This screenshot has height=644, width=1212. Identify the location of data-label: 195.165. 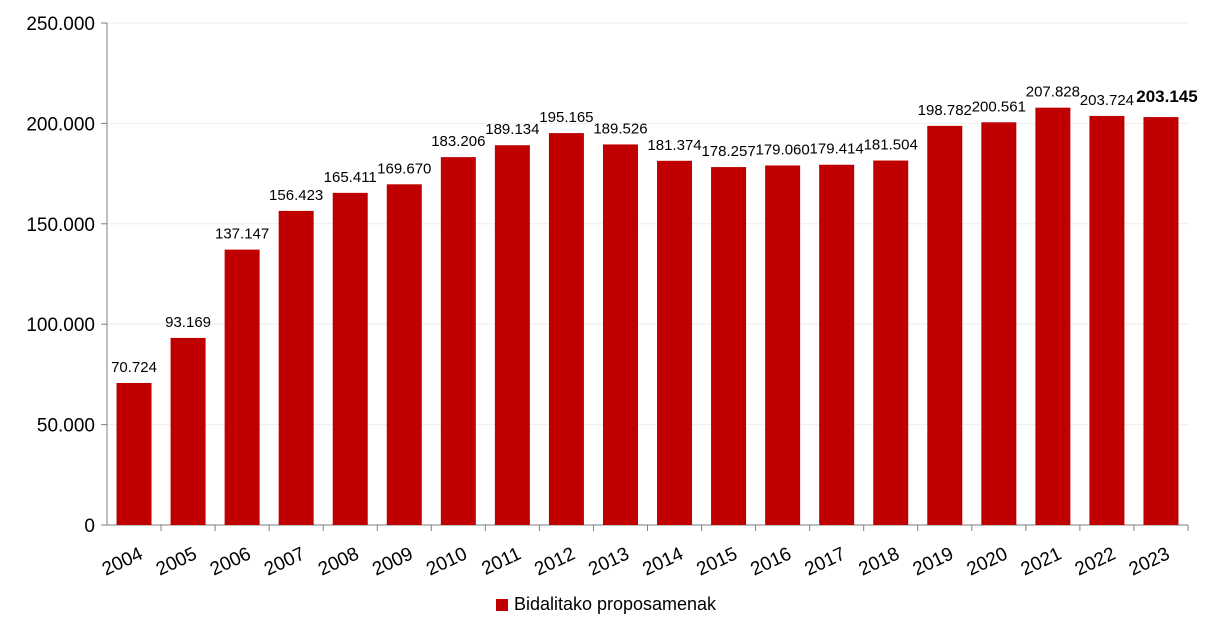
(566, 117).